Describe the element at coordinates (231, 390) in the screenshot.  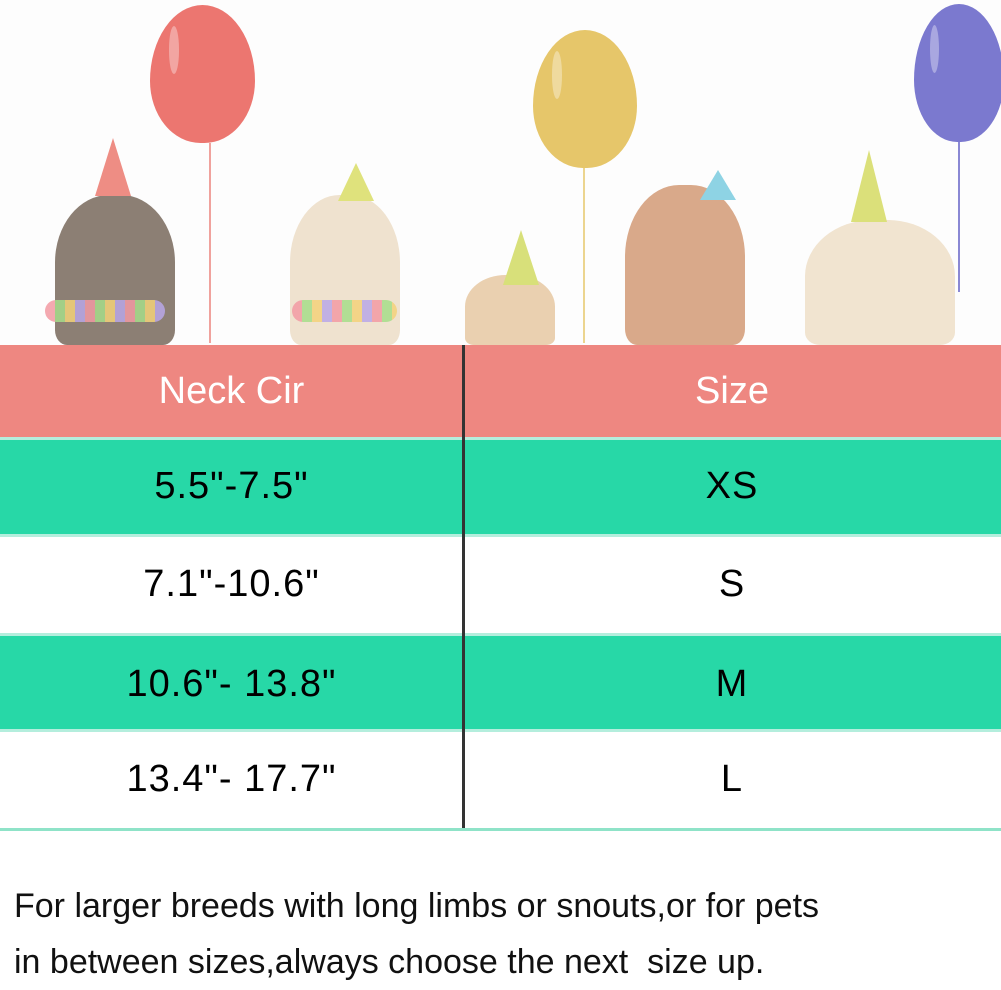
I see `header-neck-cir: Neck Cir` at that location.